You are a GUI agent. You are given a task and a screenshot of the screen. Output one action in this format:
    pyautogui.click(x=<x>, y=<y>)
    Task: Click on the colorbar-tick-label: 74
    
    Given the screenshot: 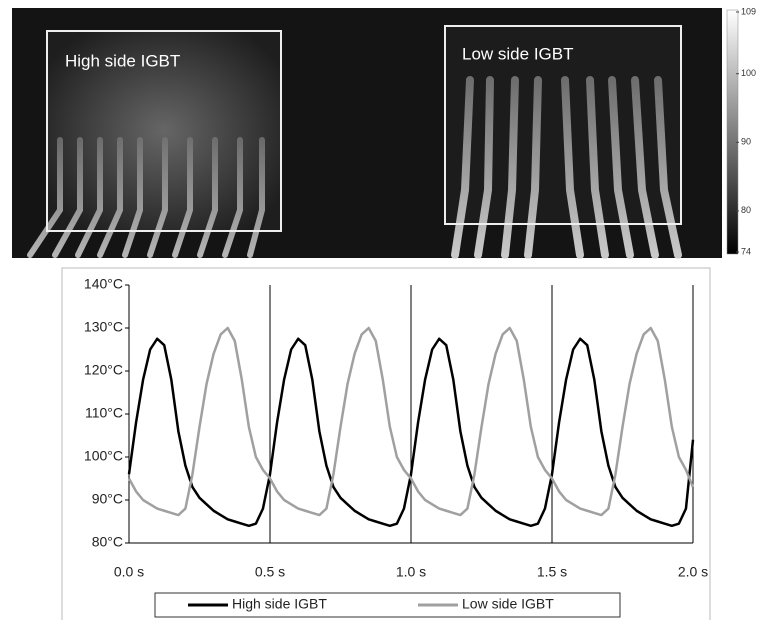 What is the action you would take?
    pyautogui.click(x=746, y=251)
    